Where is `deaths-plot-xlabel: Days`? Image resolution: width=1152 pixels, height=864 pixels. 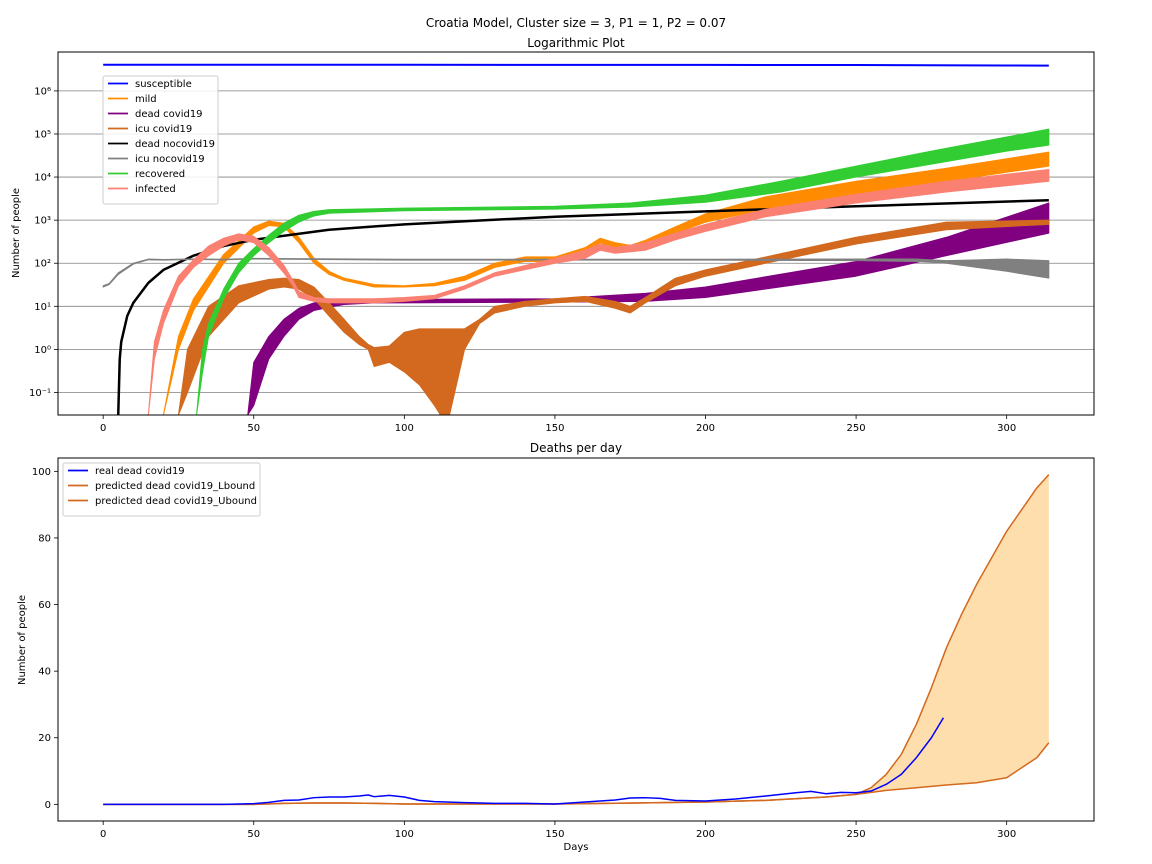
deaths-plot-xlabel: Days is located at coordinates (576, 847).